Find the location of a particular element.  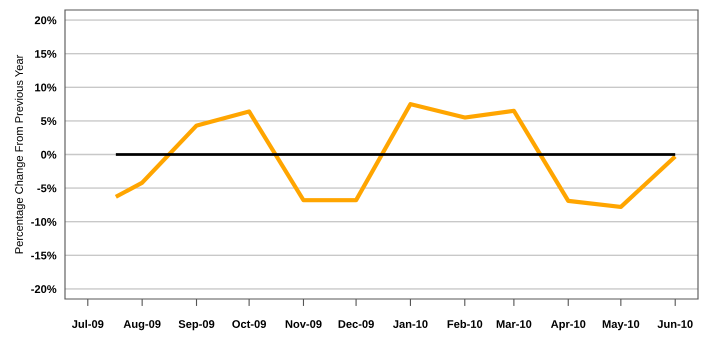

y-tick-label: 15% is located at coordinates (45, 54).